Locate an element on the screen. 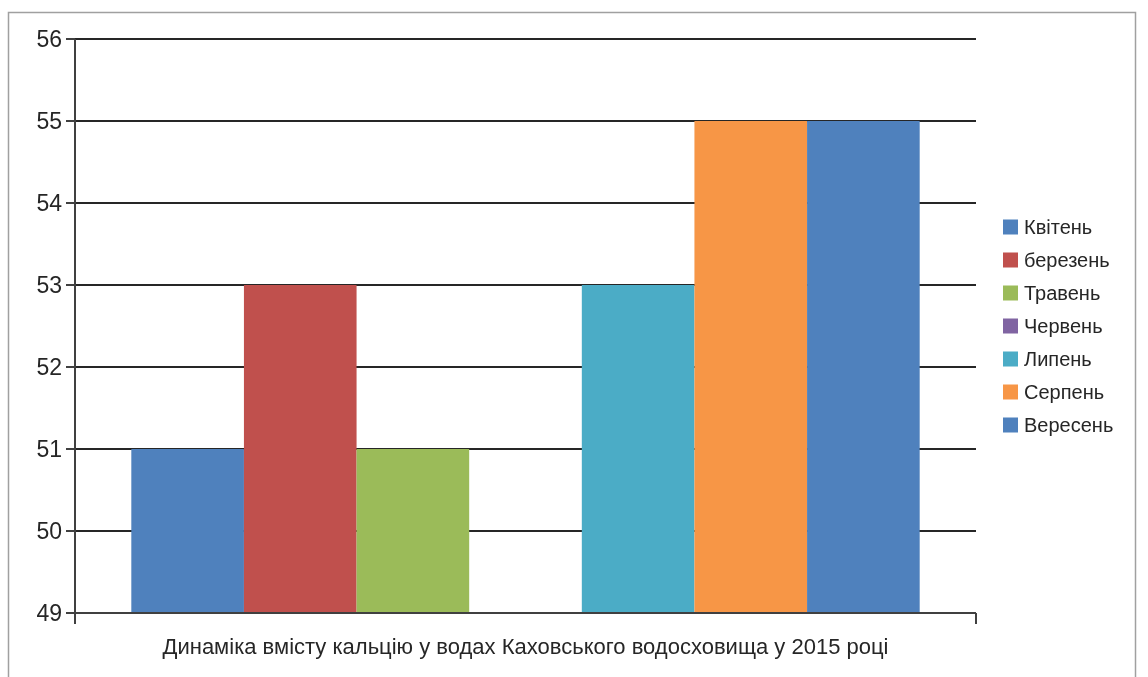 Image resolution: width=1148 pixels, height=677 pixels. y-tick-label: 51 is located at coordinates (49, 449).